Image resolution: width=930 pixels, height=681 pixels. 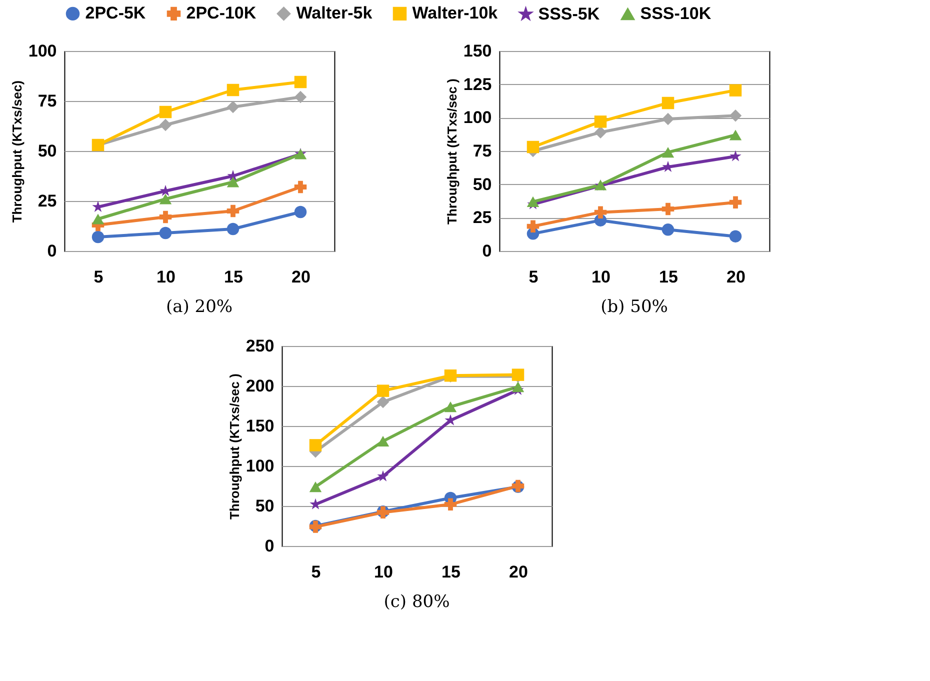 I want to click on legend-label: SSS-10K, so click(x=676, y=14).